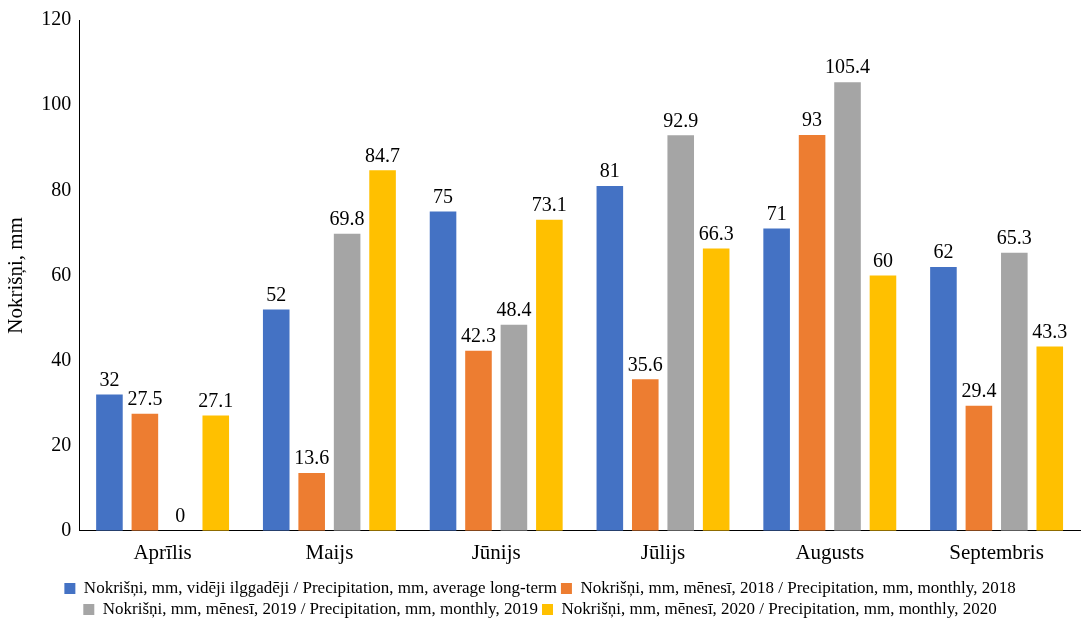 The height and width of the screenshot is (628, 1088). I want to click on y-tick-label: 120, so click(56, 18).